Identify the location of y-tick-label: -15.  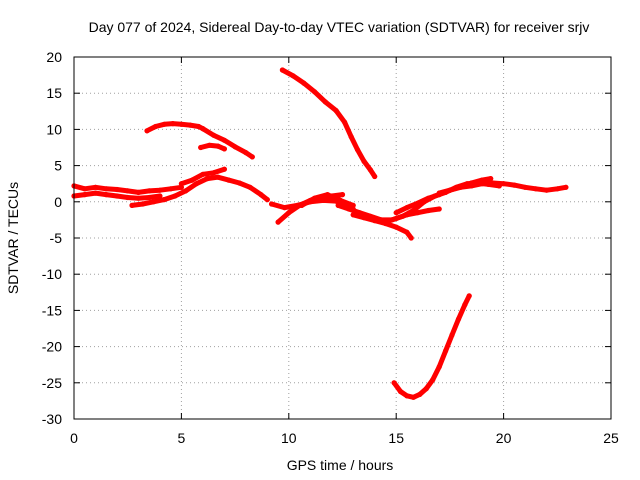
(52, 310).